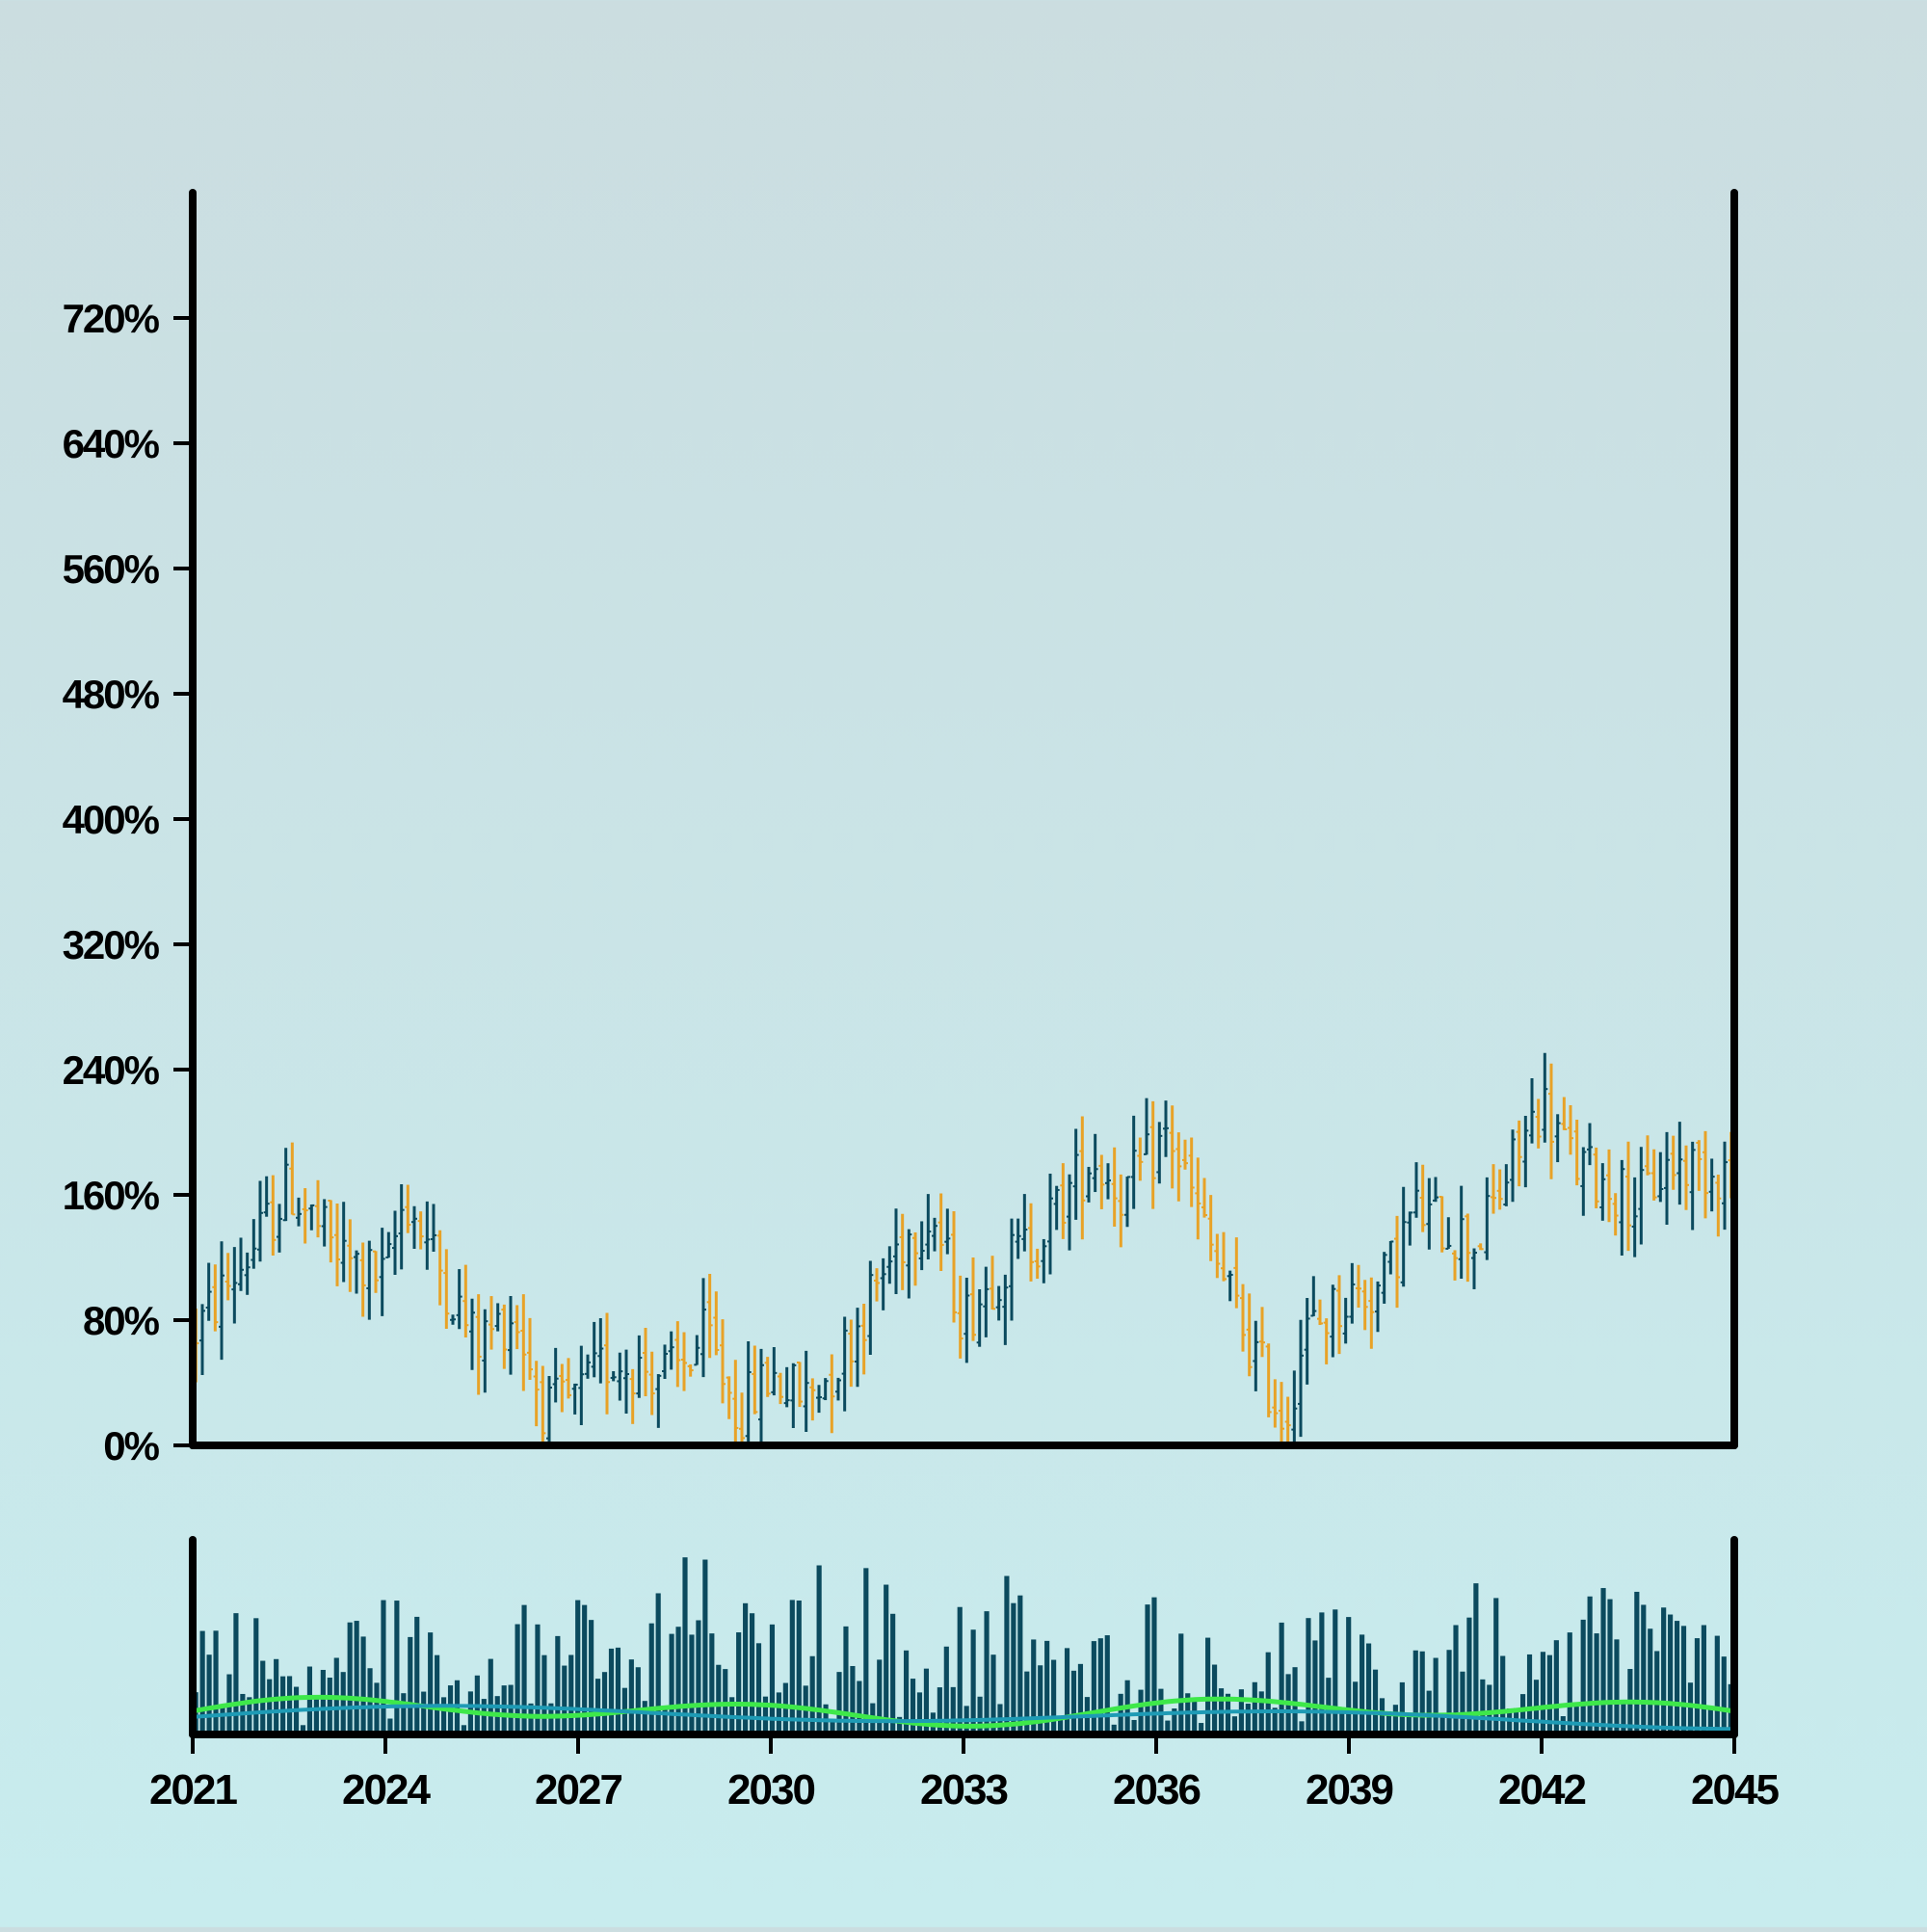 The height and width of the screenshot is (1932, 1927). I want to click on ma-slow-line, so click(963, 1718).